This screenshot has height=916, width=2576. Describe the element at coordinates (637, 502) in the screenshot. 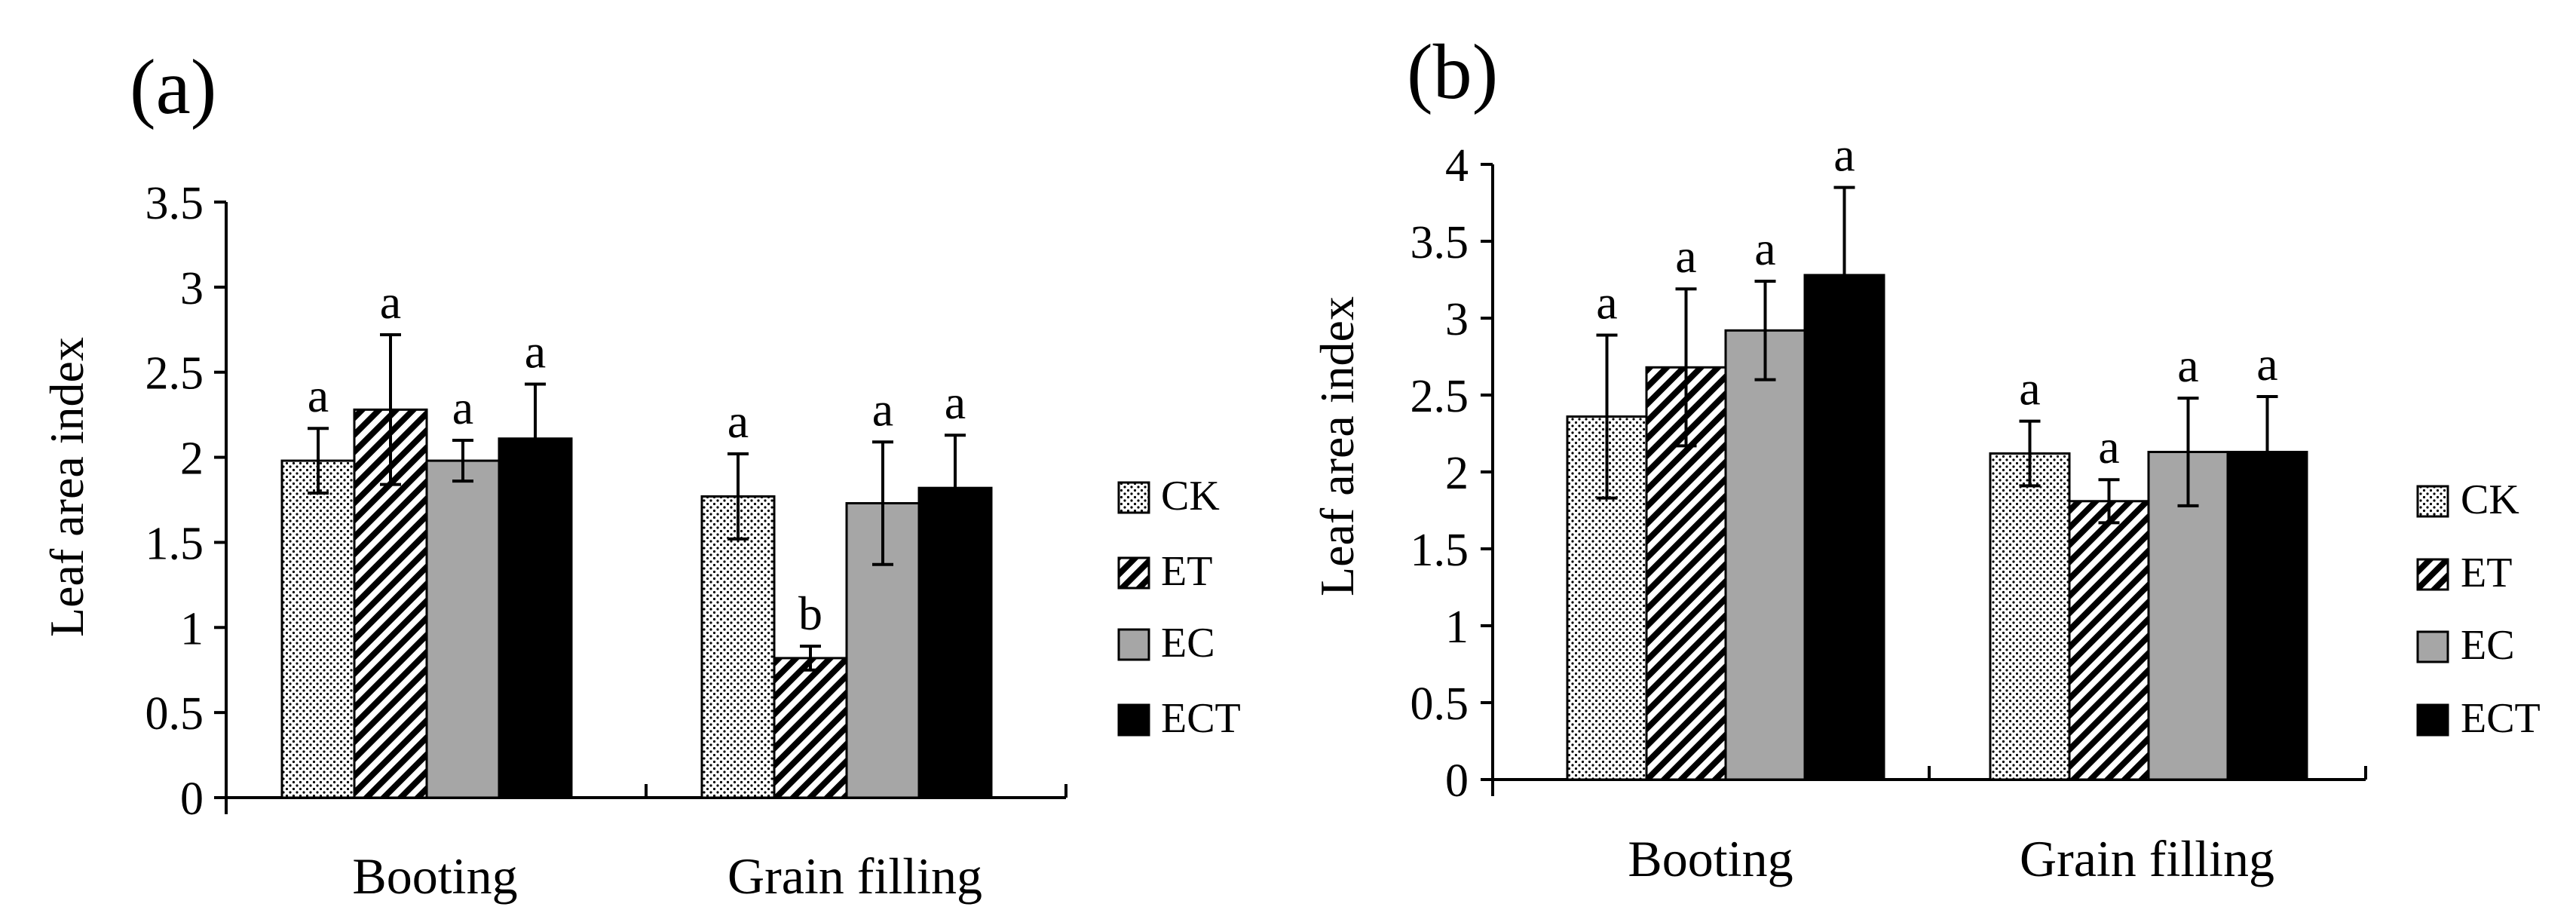

I see `error-bars` at that location.